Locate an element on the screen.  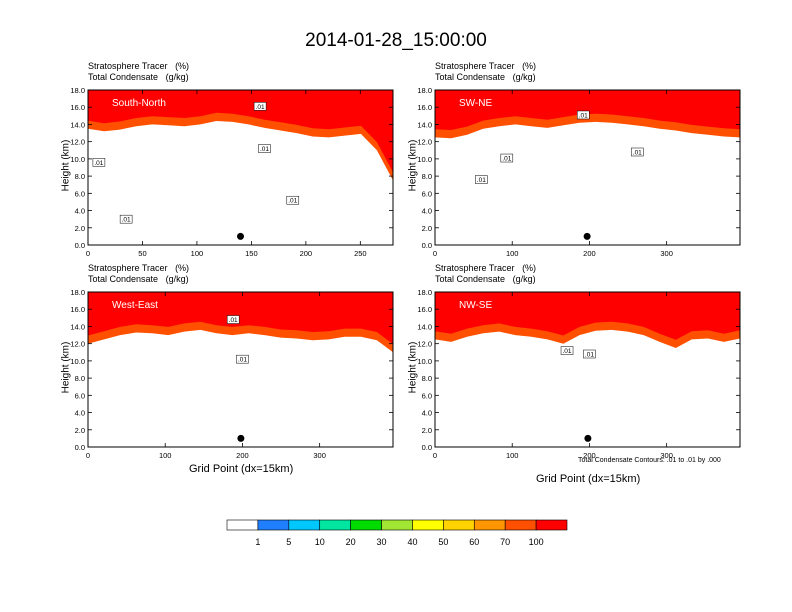
colorbar-tick-label: 30 is located at coordinates (381, 542).